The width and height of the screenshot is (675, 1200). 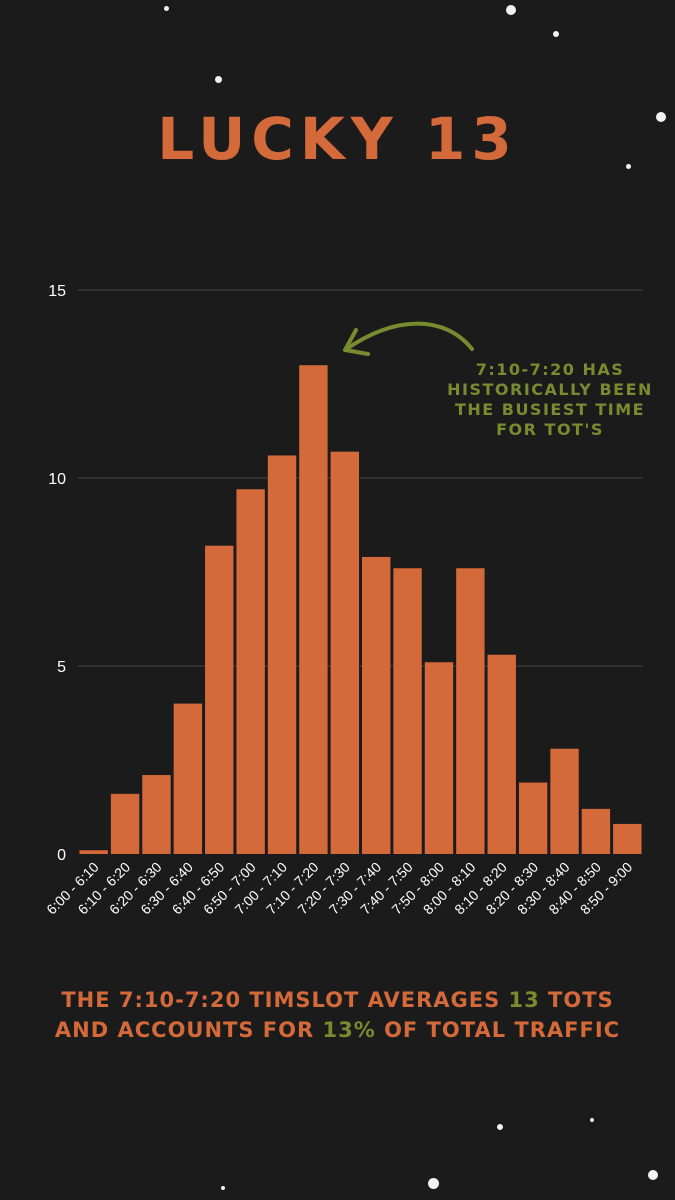 What do you see at coordinates (408, 336) in the screenshot?
I see `annotation-arrow` at bounding box center [408, 336].